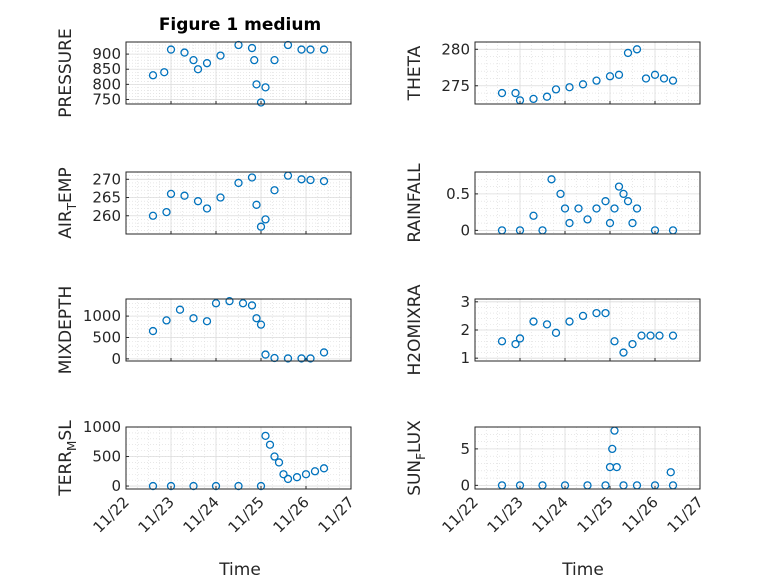 This screenshot has height=583, width=778. I want to click on y-axis-label-subscript: T, so click(72, 206).